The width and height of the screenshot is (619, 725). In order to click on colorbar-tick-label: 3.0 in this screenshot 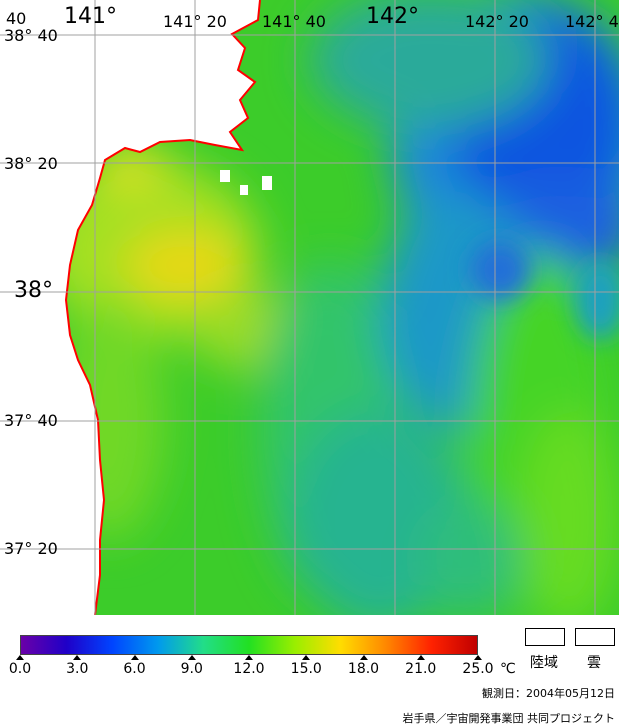, I will do `click(77, 669)`.